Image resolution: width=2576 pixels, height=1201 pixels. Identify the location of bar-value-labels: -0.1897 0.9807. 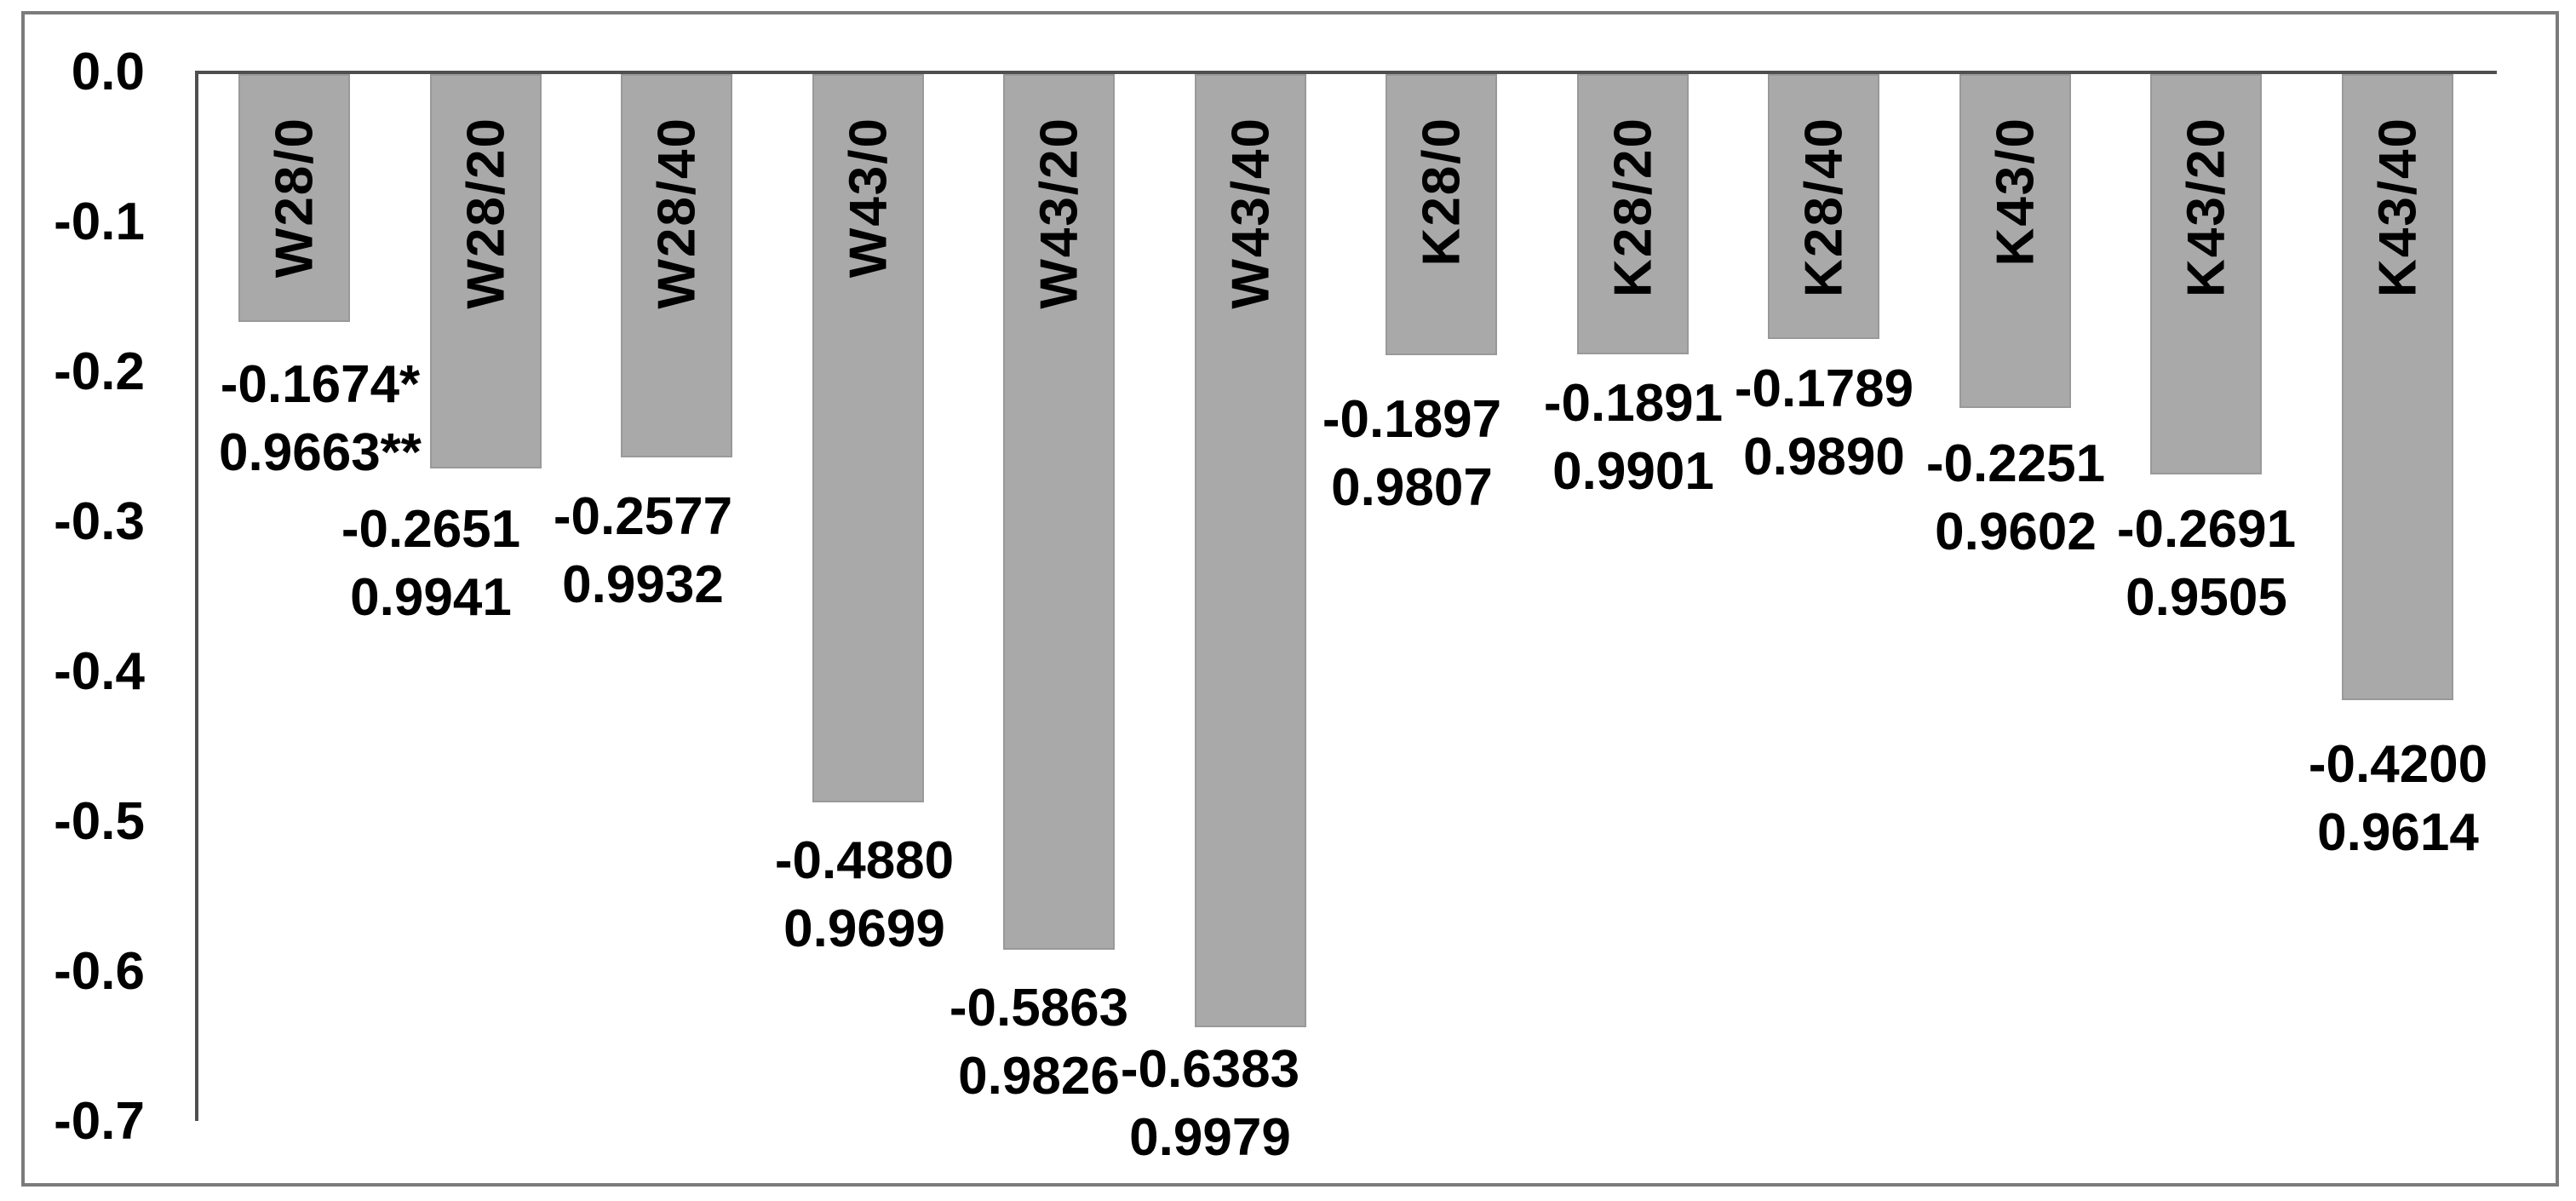
(1411, 454).